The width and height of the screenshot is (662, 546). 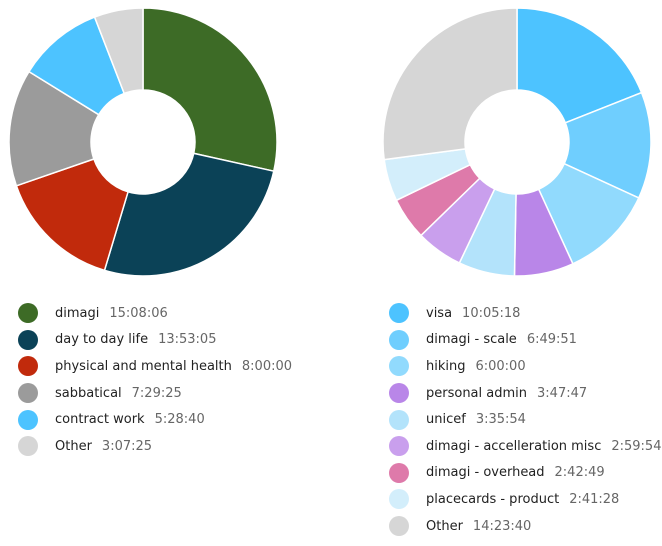 What do you see at coordinates (143, 366) in the screenshot?
I see `legend-label: physical and mental health` at bounding box center [143, 366].